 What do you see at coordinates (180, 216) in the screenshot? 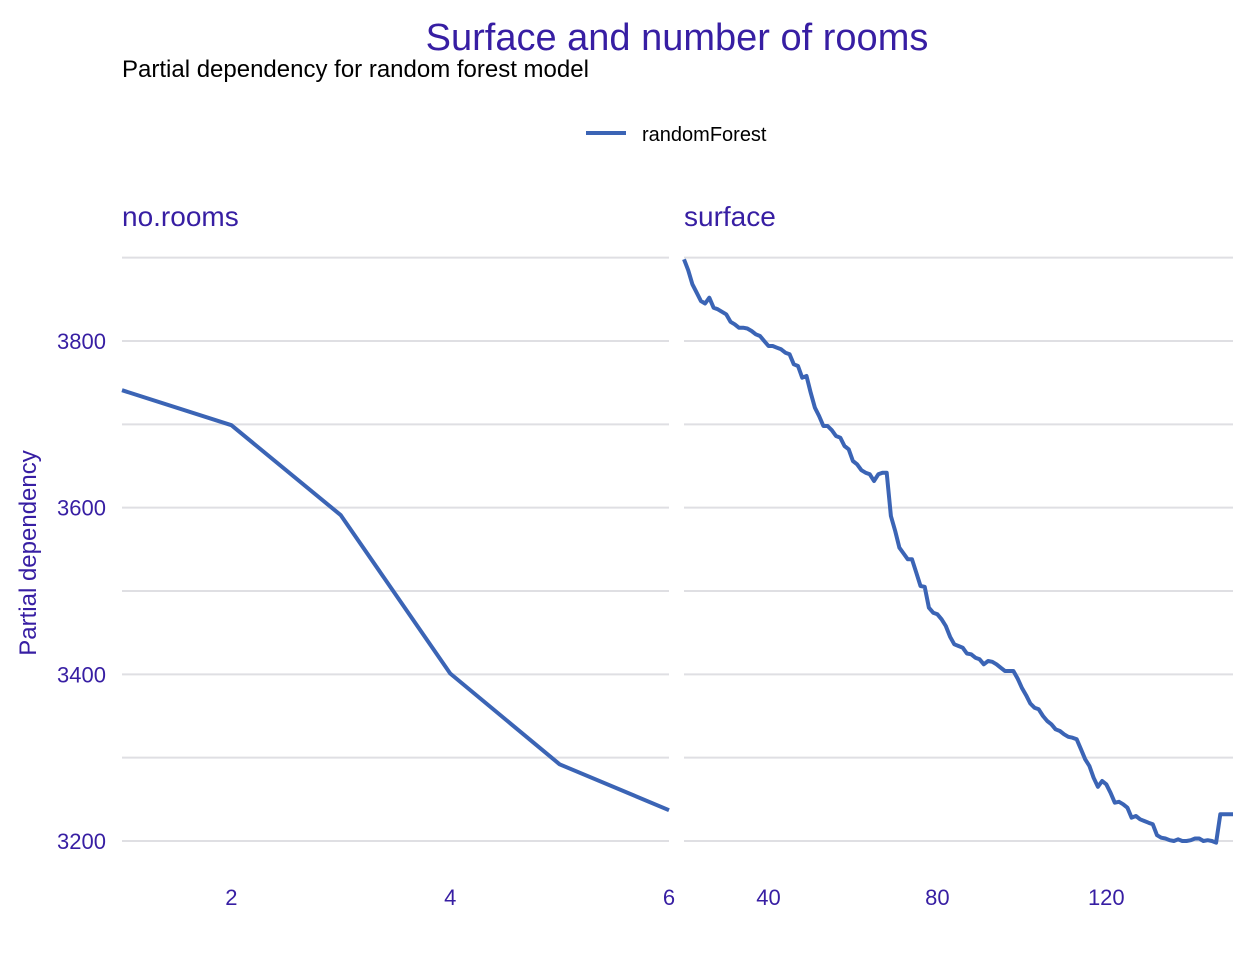
I see `panel-title-no-rooms: no.rooms` at bounding box center [180, 216].